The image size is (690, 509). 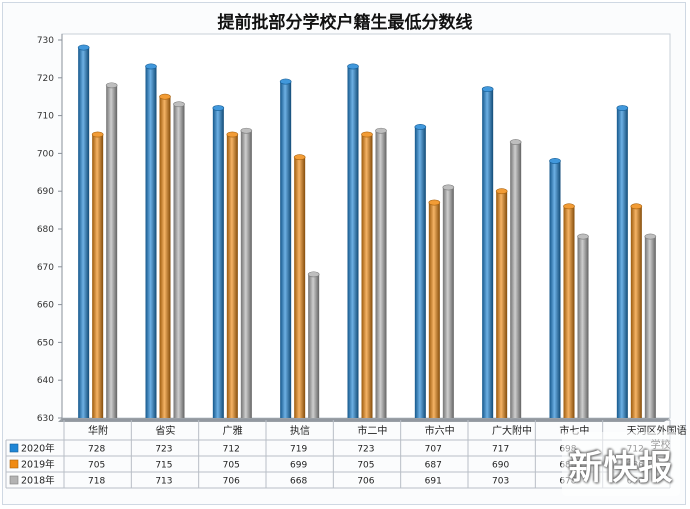 What do you see at coordinates (372, 430) in the screenshot?
I see `category-label: 市二中` at bounding box center [372, 430].